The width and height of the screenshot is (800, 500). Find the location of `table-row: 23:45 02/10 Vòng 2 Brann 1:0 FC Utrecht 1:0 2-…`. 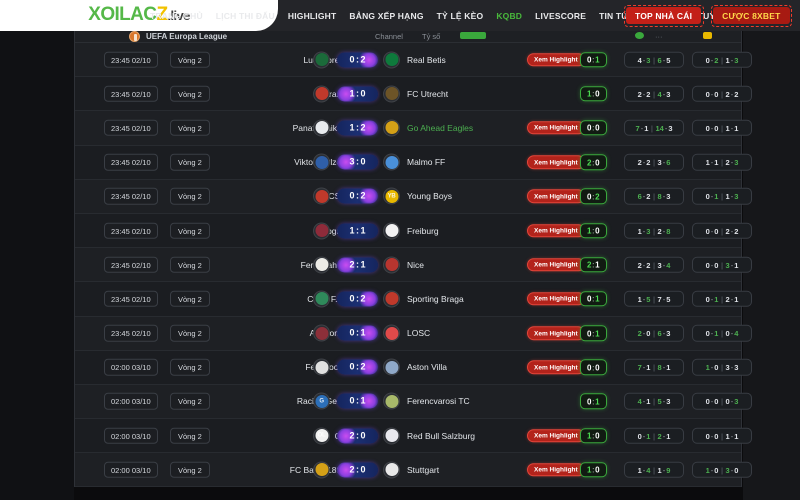

table-row: 23:45 02/10 Vòng 2 Brann 1:0 FC Utrecht 1:0 2-… is located at coordinates (413, 94).